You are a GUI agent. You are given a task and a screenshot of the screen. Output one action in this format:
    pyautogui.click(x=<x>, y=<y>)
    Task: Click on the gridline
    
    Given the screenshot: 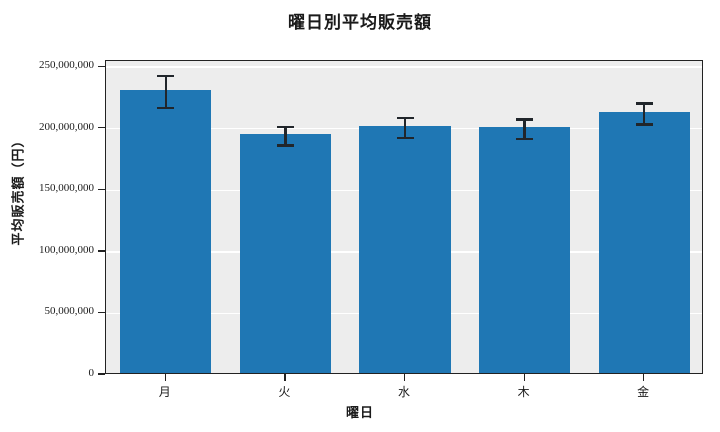 What is the action you would take?
    pyautogui.click(x=404, y=67)
    